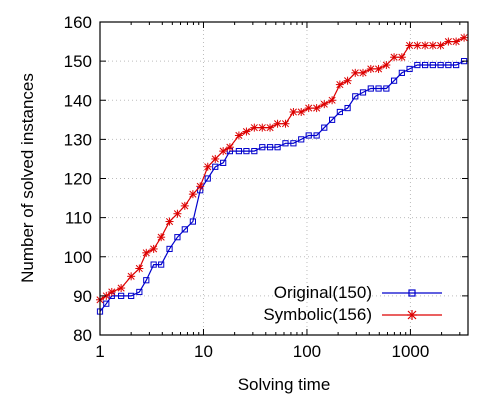 Image resolution: width=500 pixels, height=400 pixels. Describe the element at coordinates (352, 303) in the screenshot. I see `legend: Original(150) Symbolic(156)` at that location.